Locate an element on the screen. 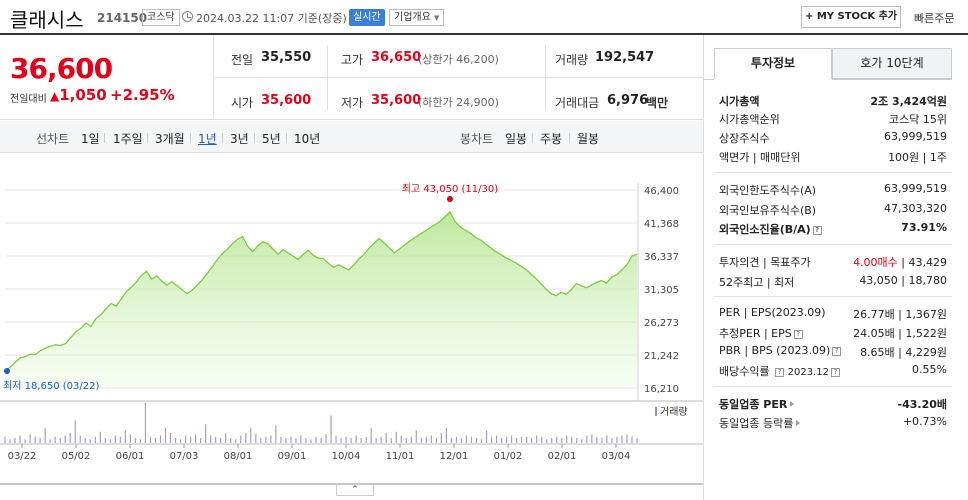 The image size is (968, 500). x-tick-label: 12/01 is located at coordinates (454, 456).